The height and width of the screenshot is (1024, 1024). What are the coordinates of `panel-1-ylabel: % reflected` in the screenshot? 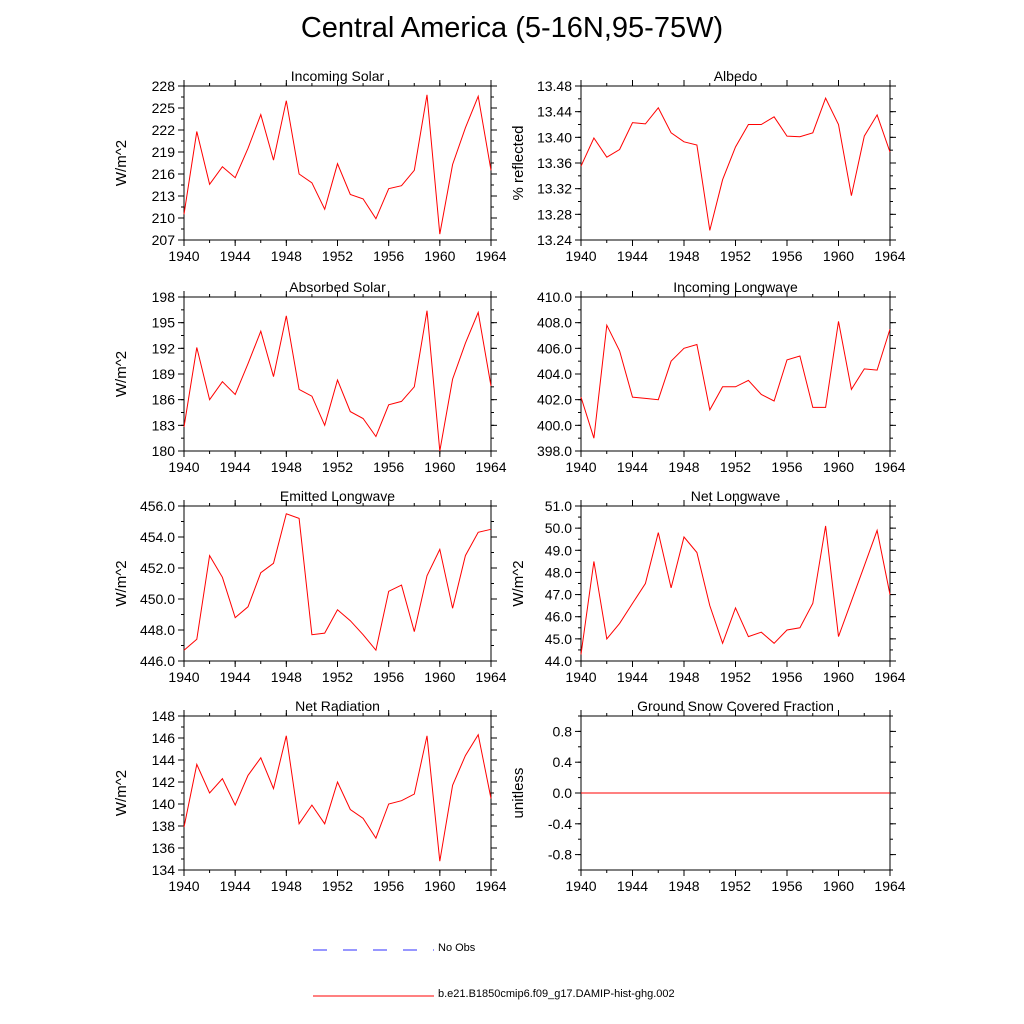 It's located at (518, 162).